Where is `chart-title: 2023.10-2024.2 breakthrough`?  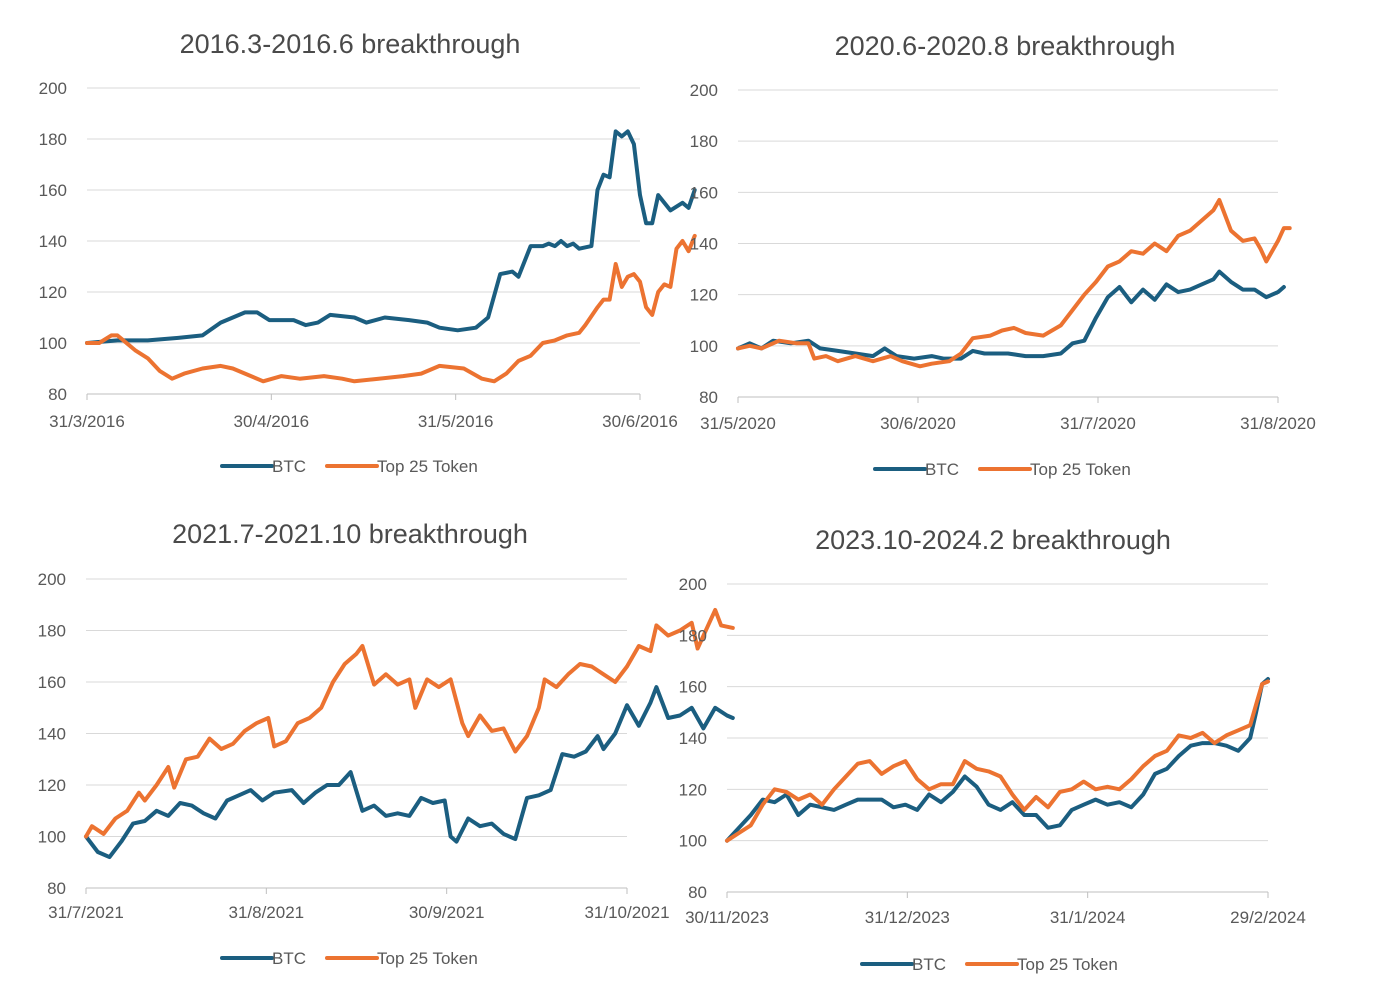
chart-title: 2023.10-2024.2 breakthrough is located at coordinates (993, 540).